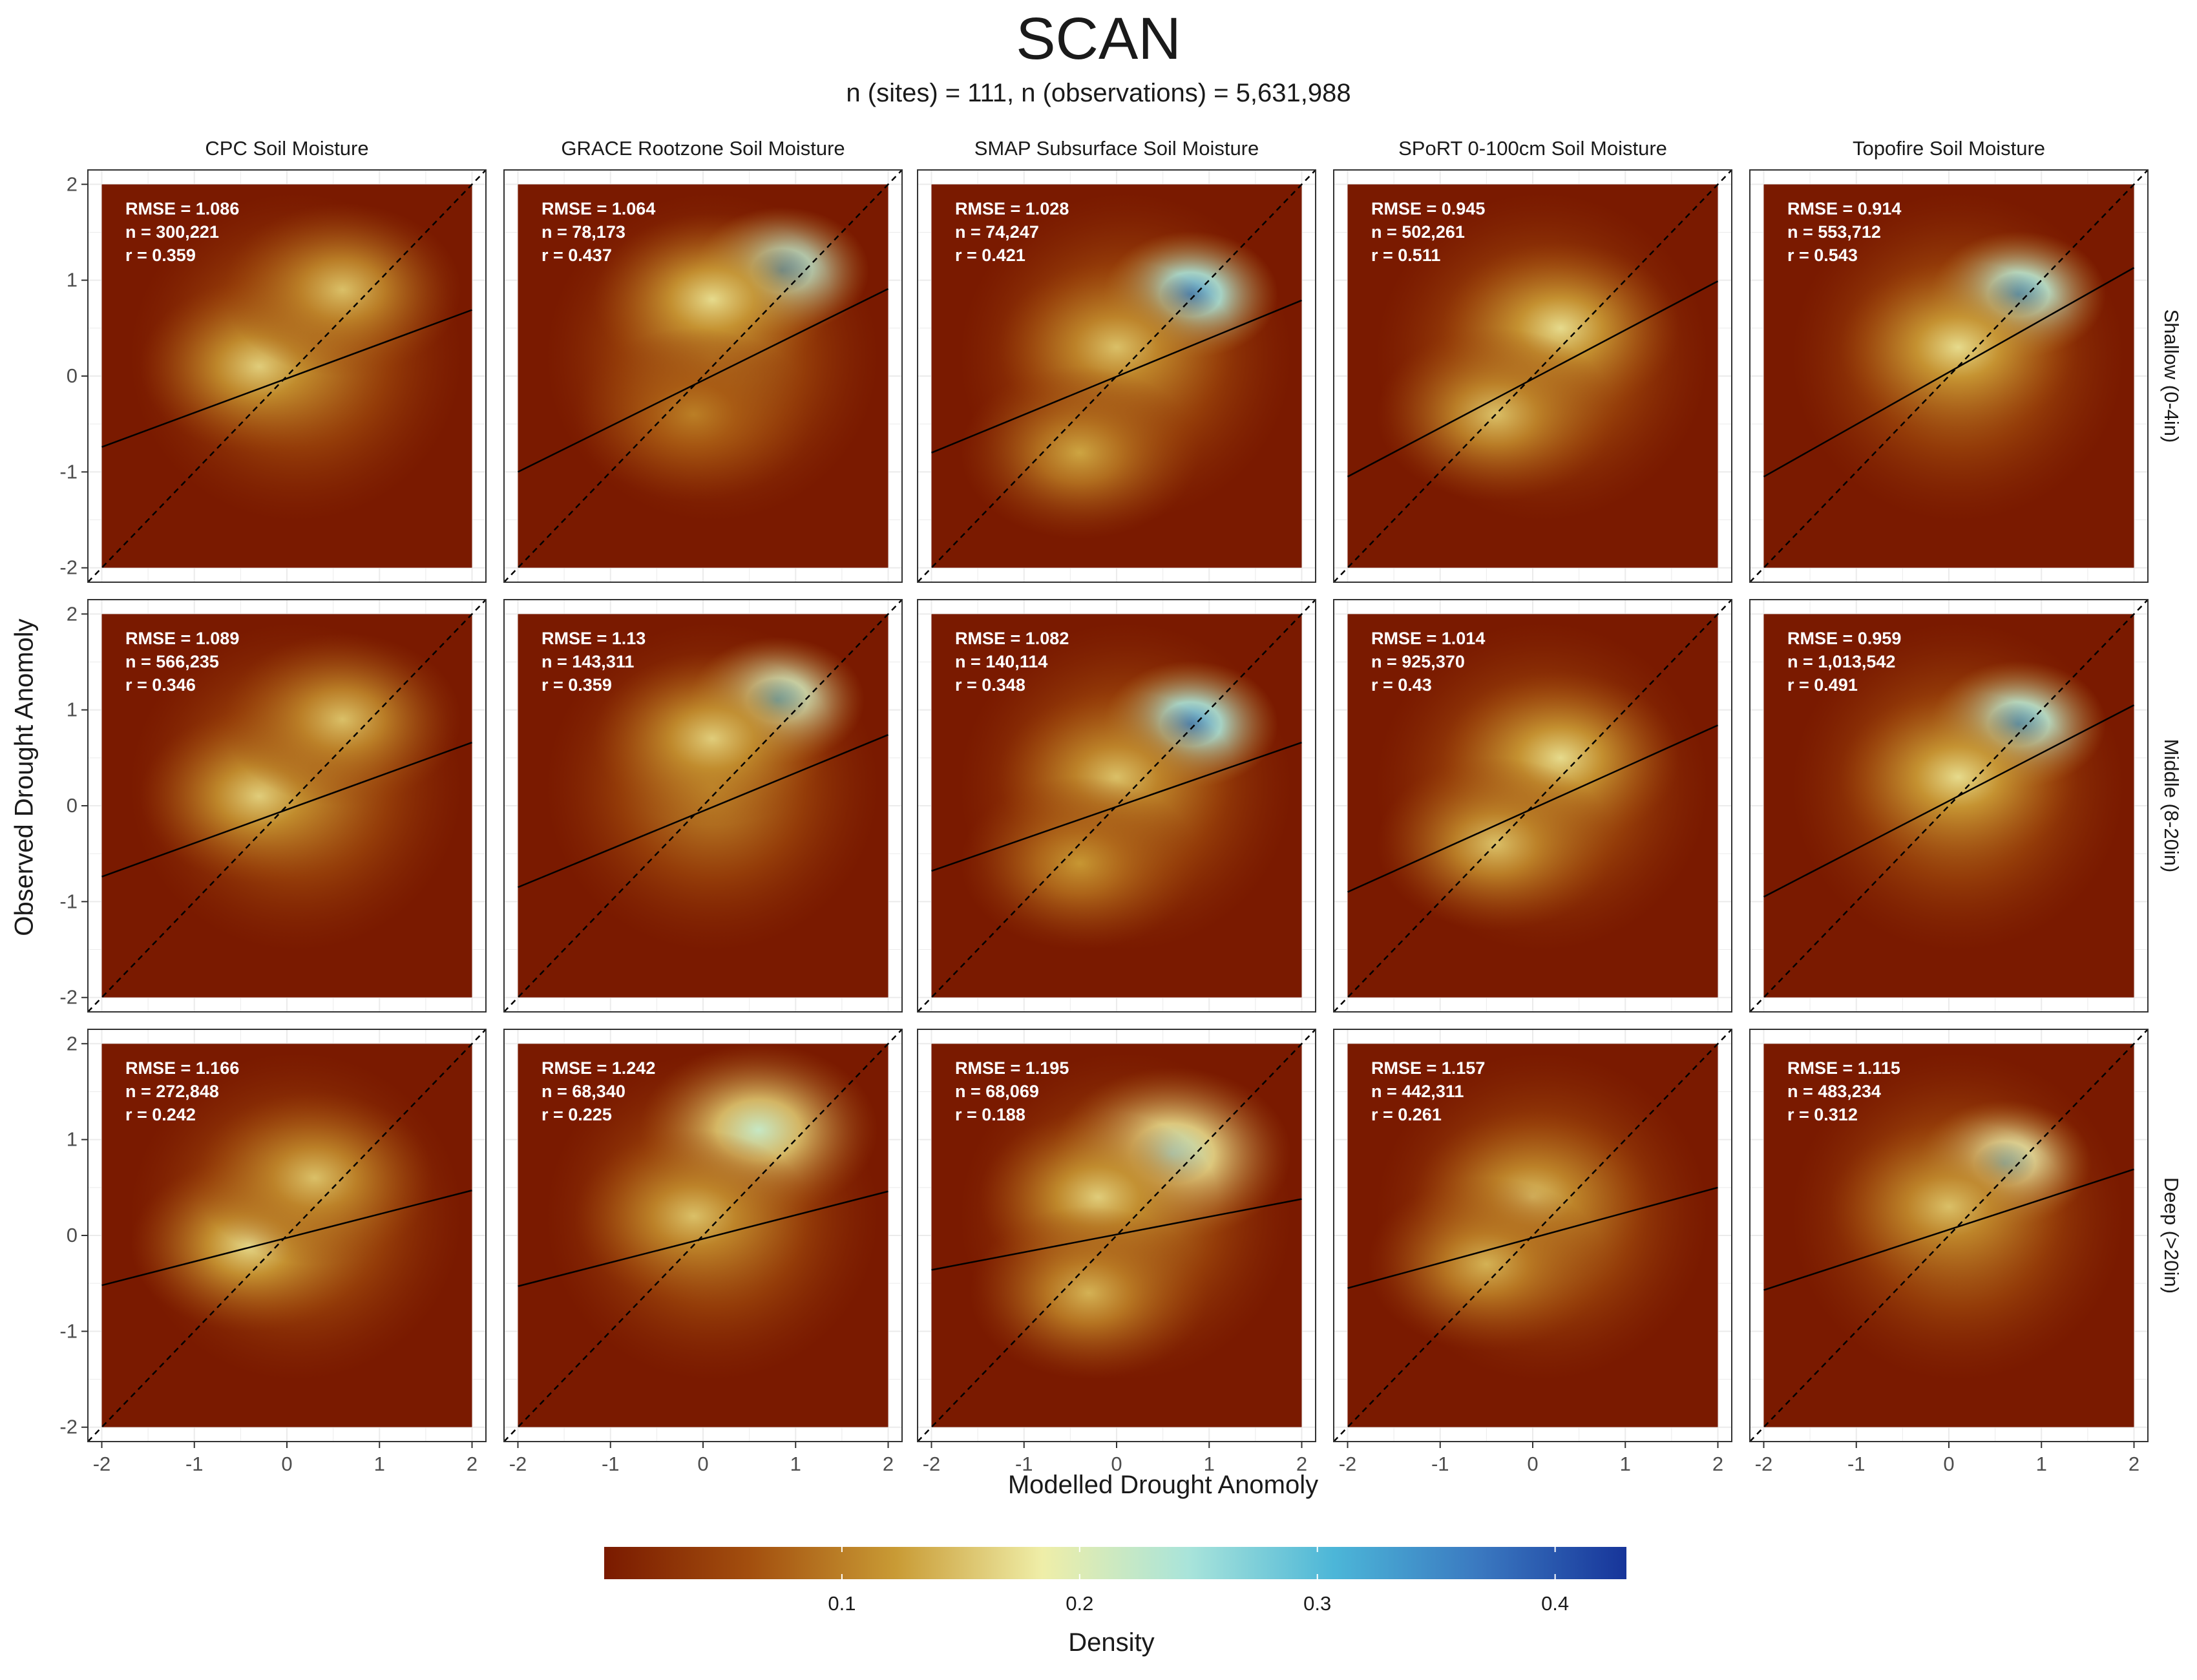 The height and width of the screenshot is (1680, 2197). What do you see at coordinates (593, 638) in the screenshot?
I see `panel-stat-label: RMSE = 1.13` at bounding box center [593, 638].